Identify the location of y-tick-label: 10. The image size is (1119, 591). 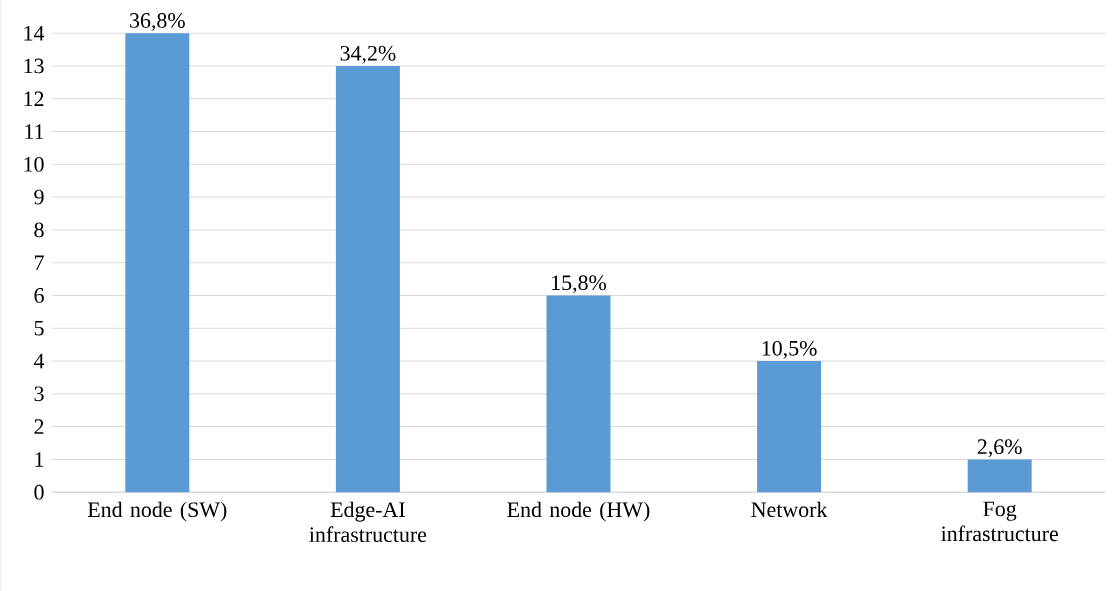
(34, 164).